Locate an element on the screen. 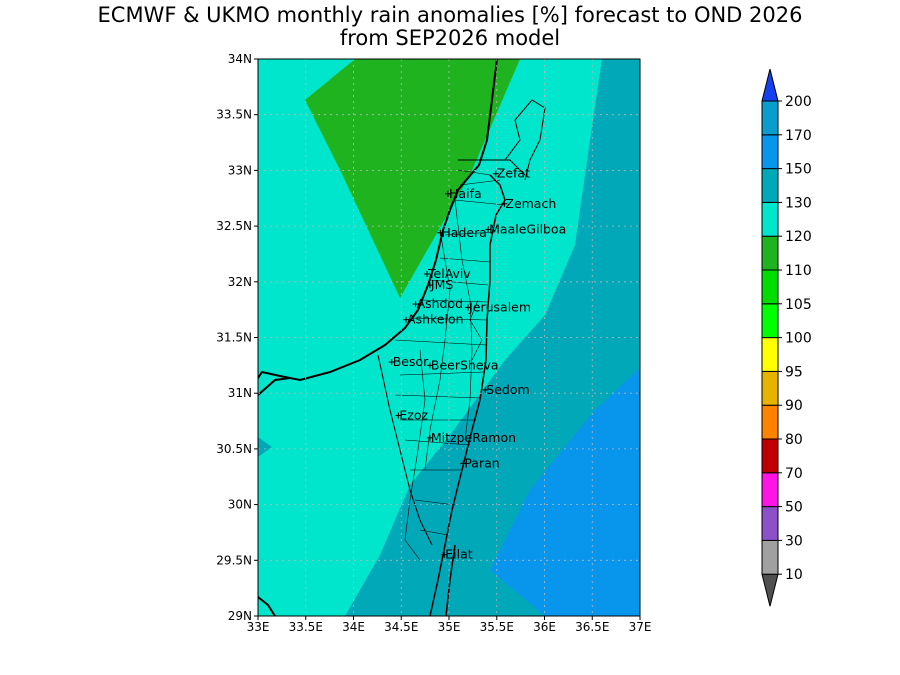 The image size is (900, 675). city-label: Eilat is located at coordinates (459, 554).